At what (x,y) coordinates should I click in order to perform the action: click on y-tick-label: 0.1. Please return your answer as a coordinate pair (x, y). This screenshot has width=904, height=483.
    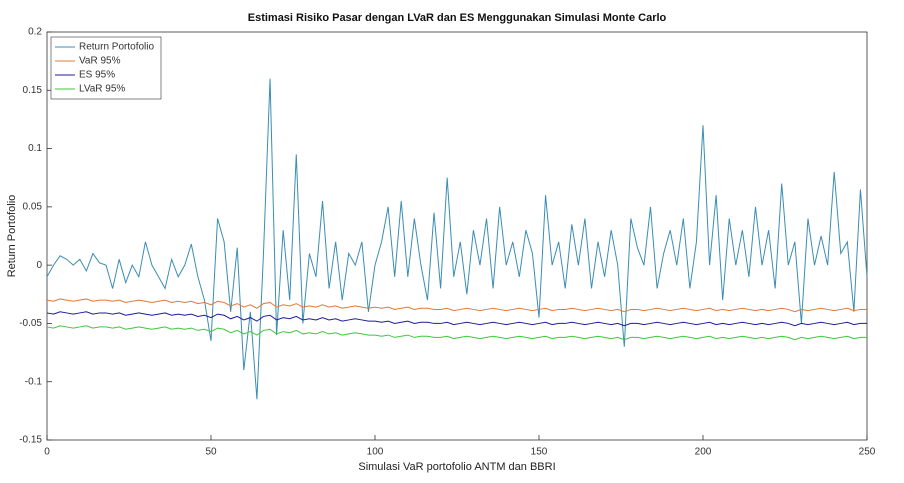
    Looking at the image, I should click on (35, 148).